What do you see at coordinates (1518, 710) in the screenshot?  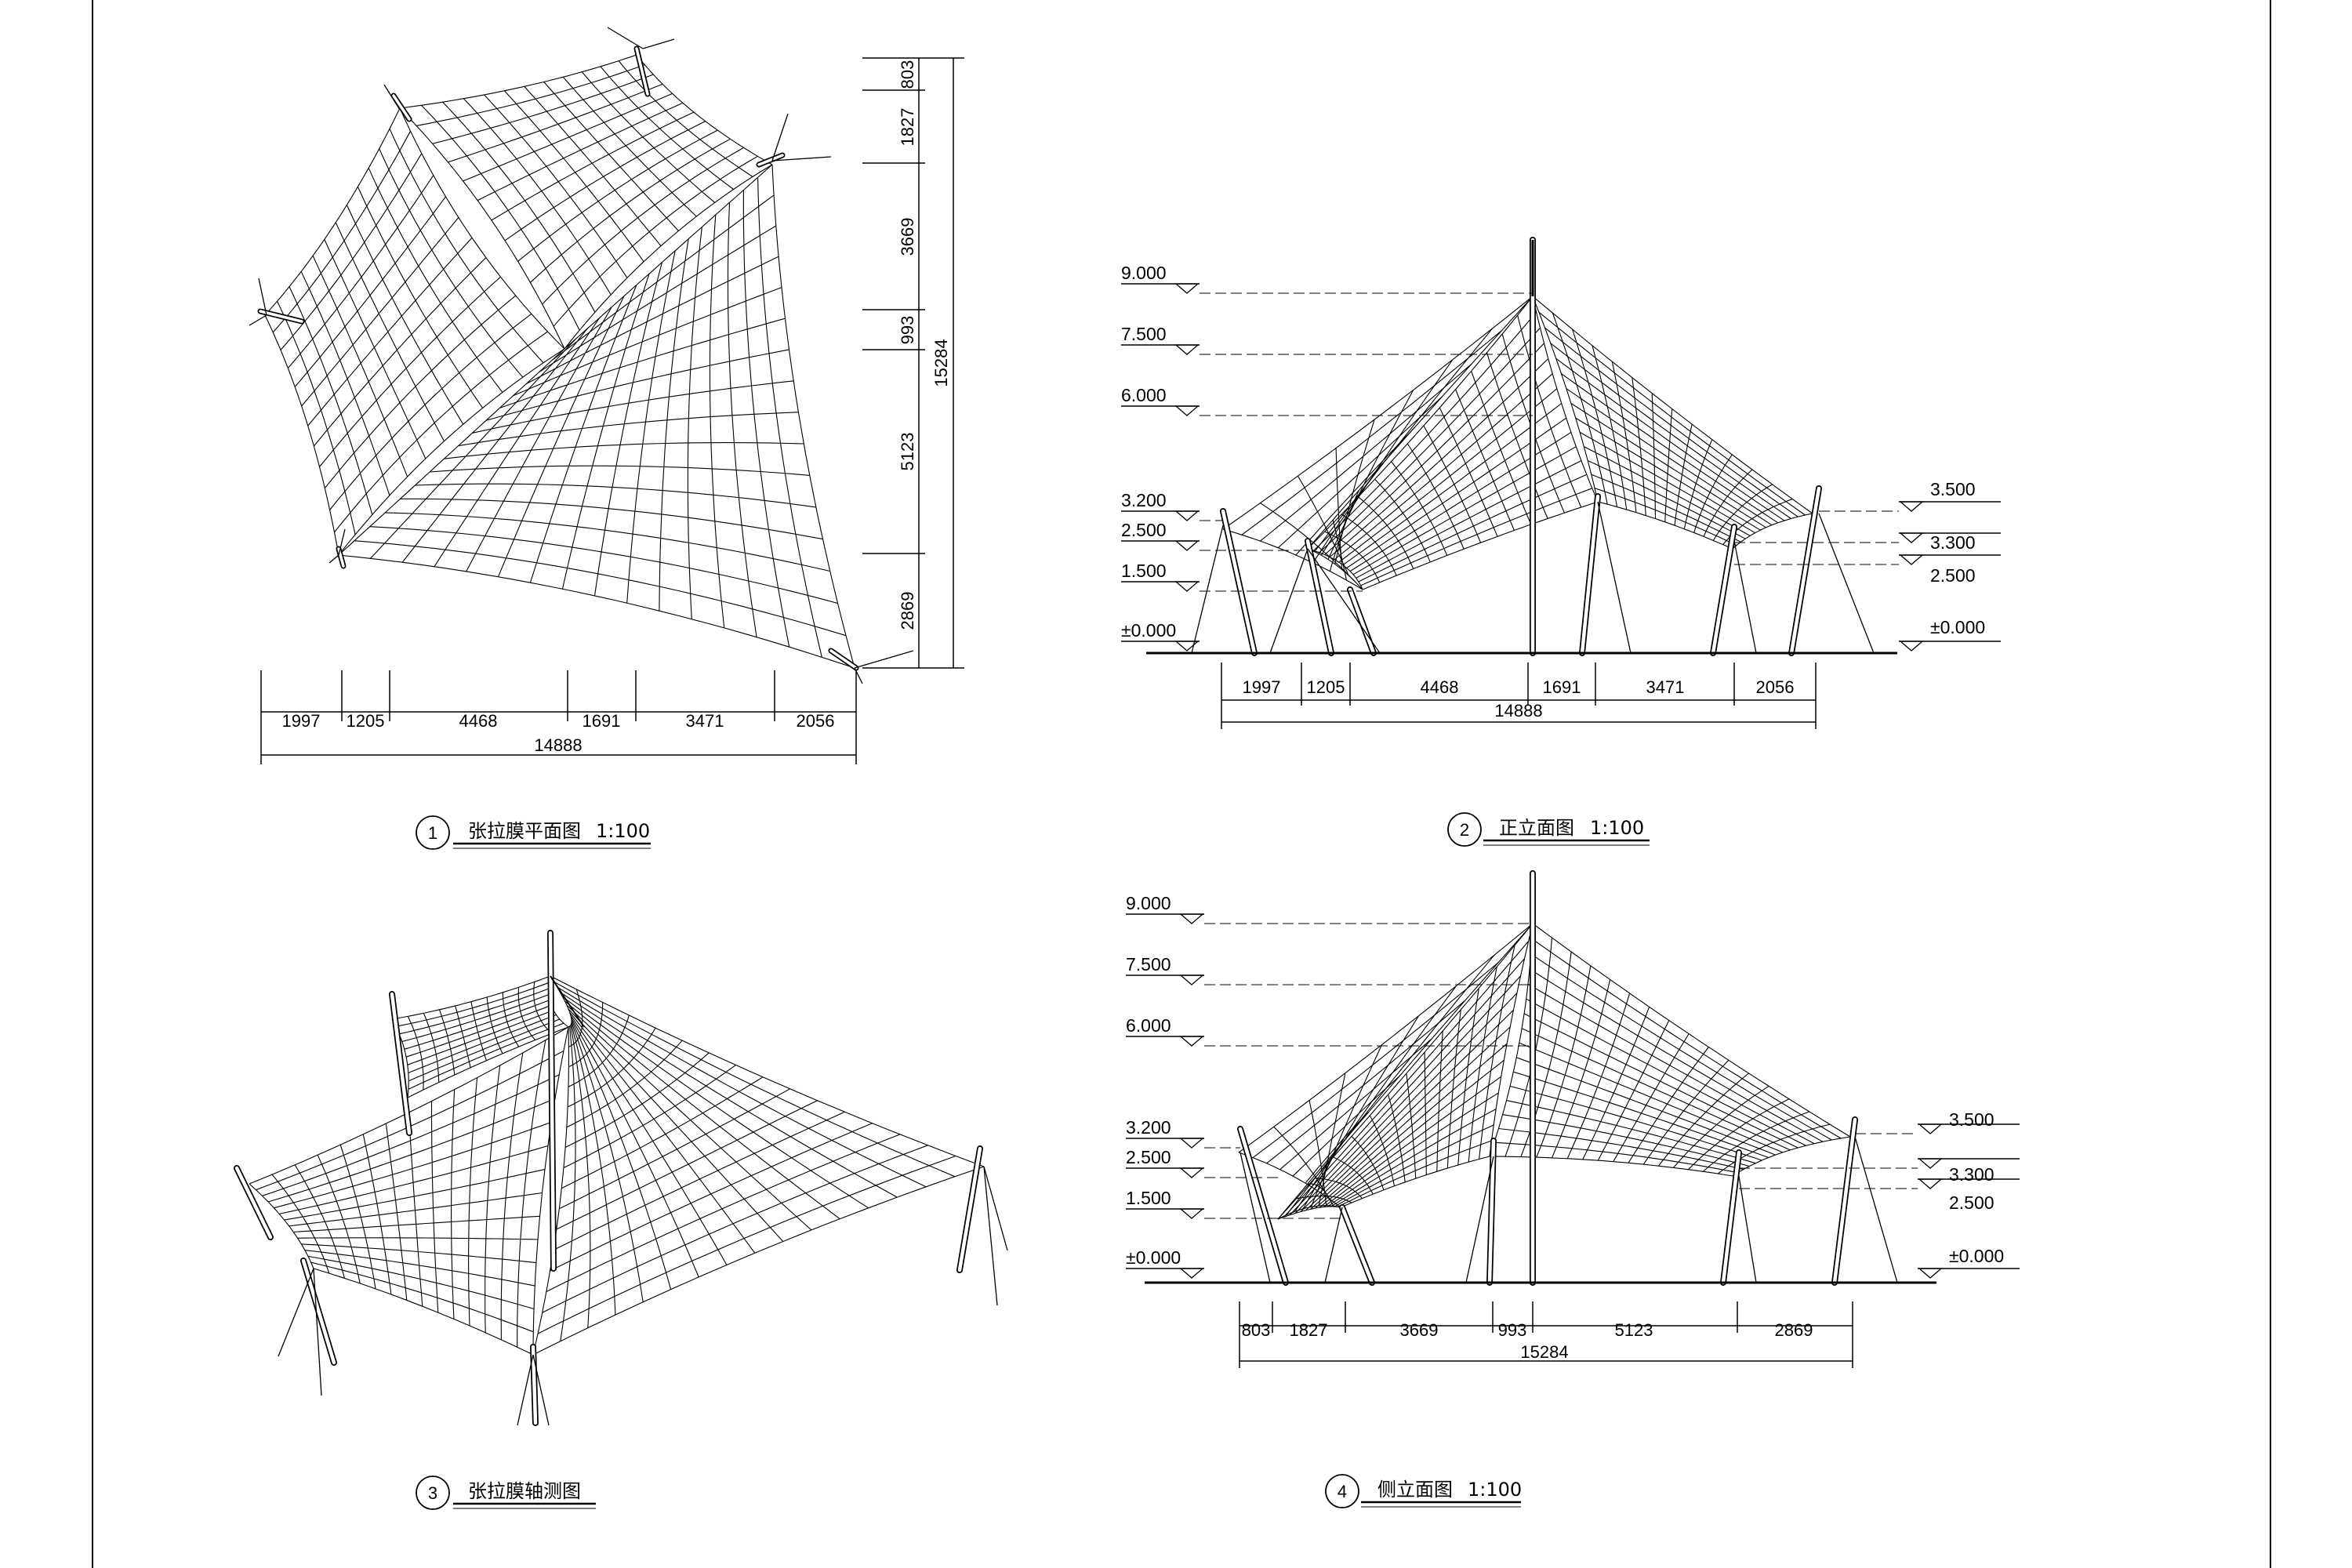 I see `front-dim-total: 14888` at bounding box center [1518, 710].